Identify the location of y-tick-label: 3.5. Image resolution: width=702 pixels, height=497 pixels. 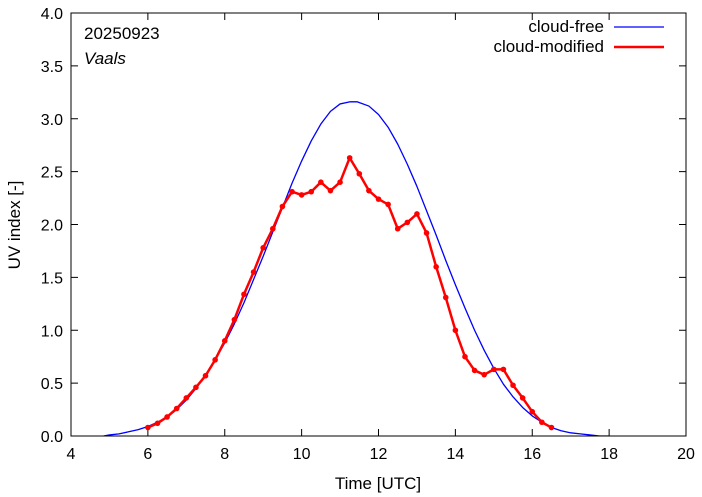
(52, 67).